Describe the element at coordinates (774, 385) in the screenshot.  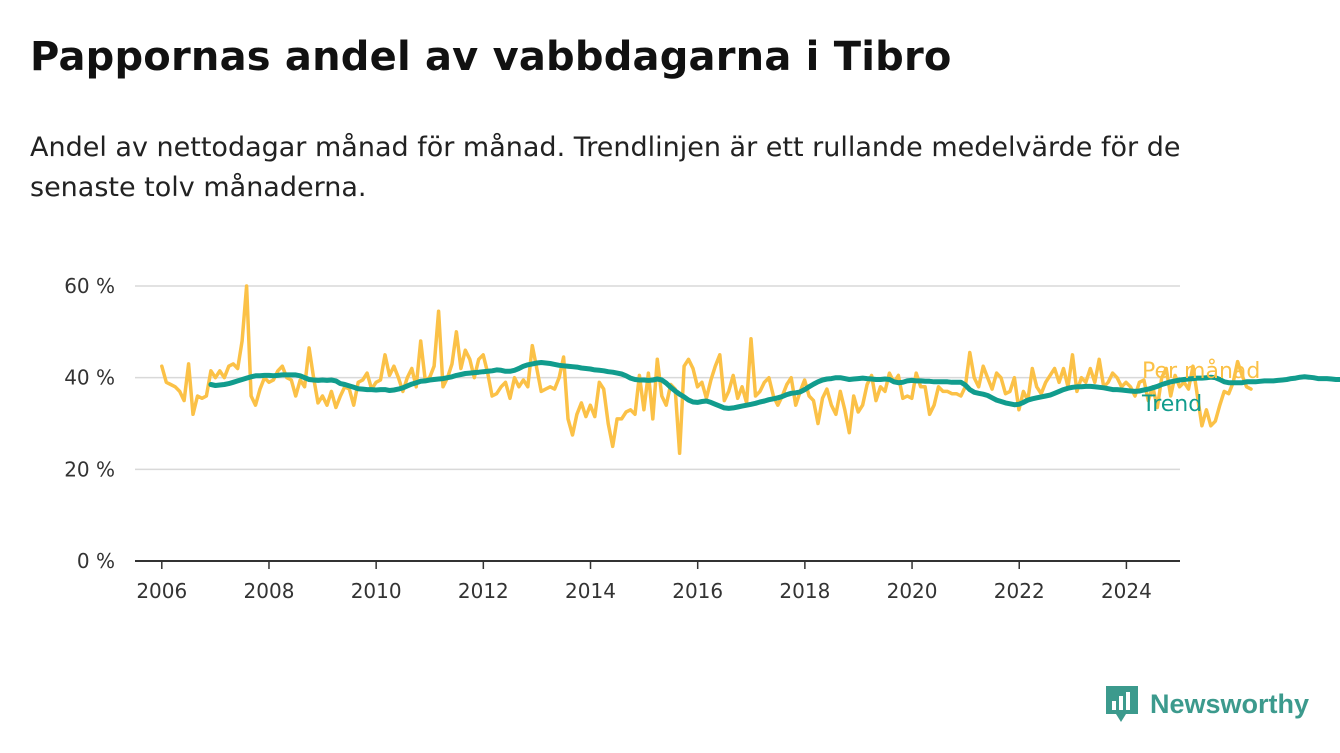
I see `series-line-trend` at that location.